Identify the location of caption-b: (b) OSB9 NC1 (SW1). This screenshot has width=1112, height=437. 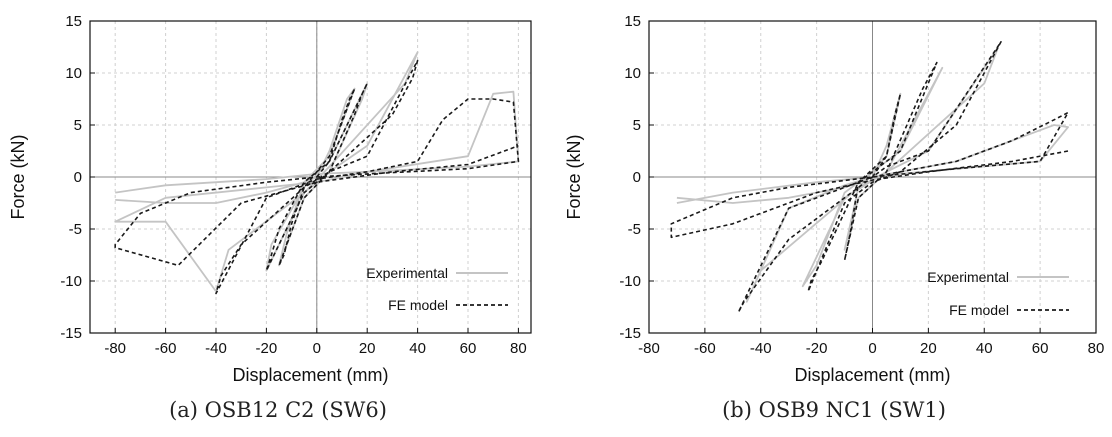
(834, 410).